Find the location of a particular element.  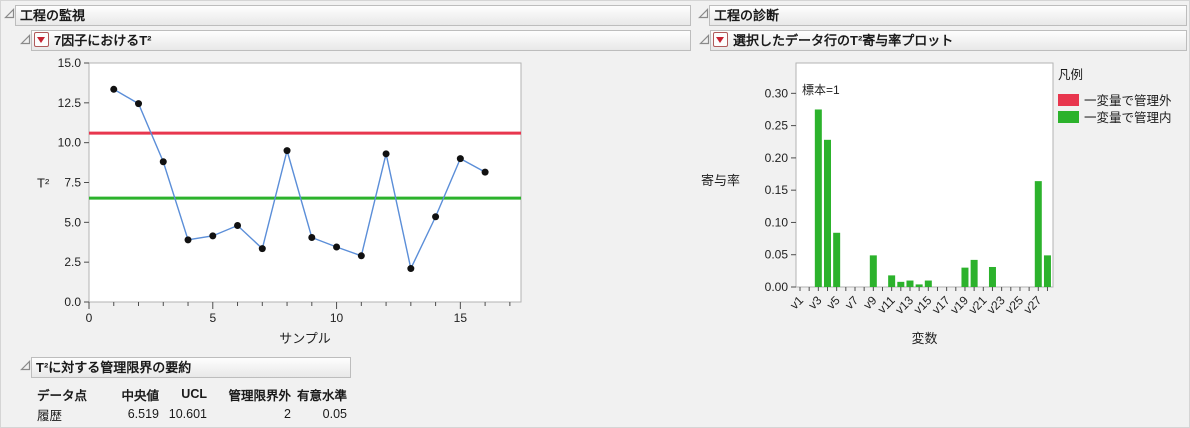

contrib-x-axis-title: 変数 is located at coordinates (924, 338).